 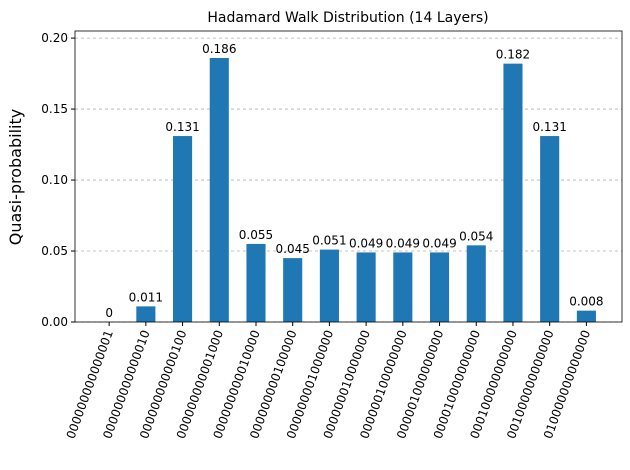 I want to click on value-label: 0.045, so click(x=293, y=249).